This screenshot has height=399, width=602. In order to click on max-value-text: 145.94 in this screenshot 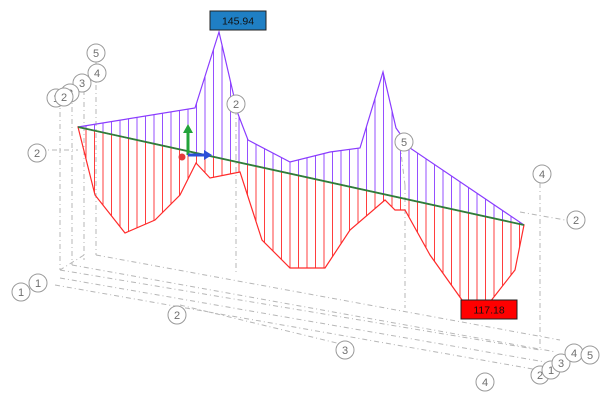, I will do `click(238, 22)`.